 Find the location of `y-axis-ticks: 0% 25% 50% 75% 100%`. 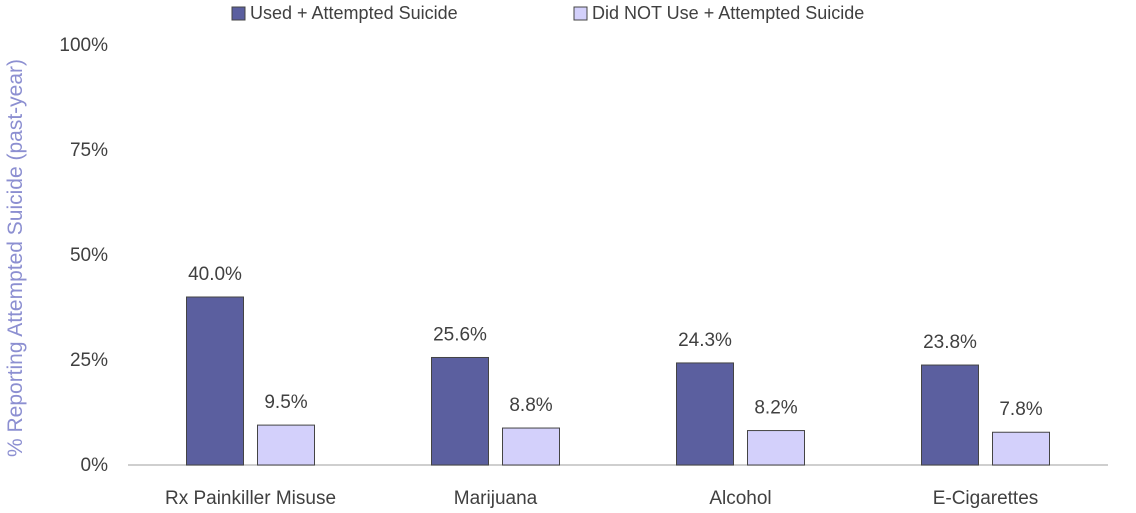

y-axis-ticks: 0% 25% 50% 75% 100% is located at coordinates (83, 255).